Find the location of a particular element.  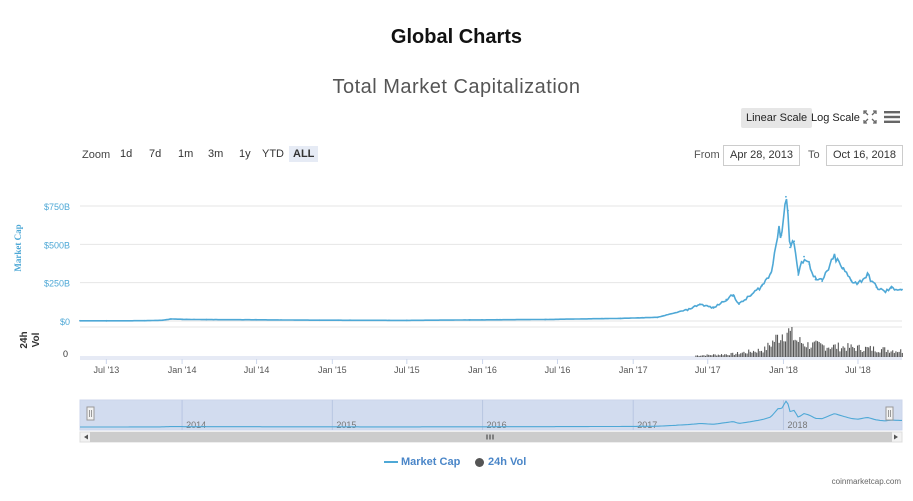

y-tick-label: $750B is located at coordinates (57, 207).